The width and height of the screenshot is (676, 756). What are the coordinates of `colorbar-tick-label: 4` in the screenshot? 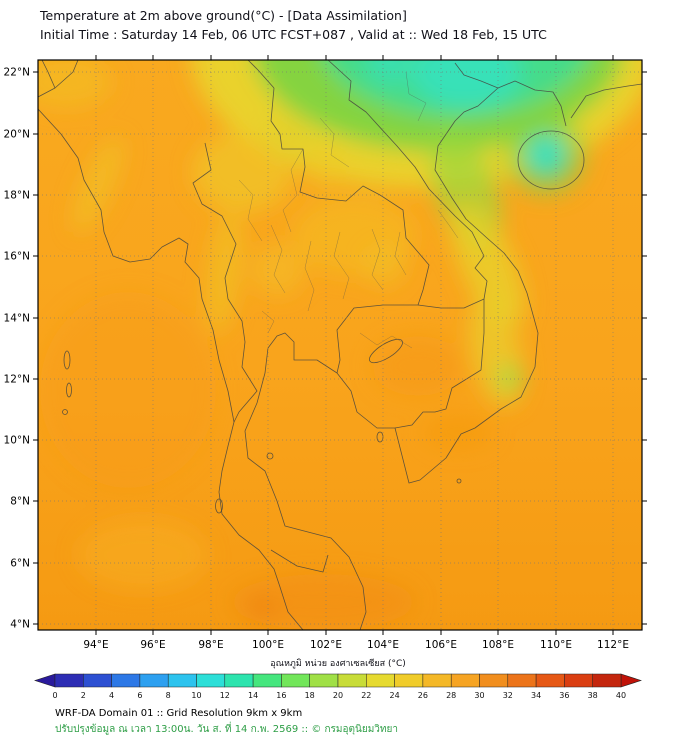 It's located at (111, 695).